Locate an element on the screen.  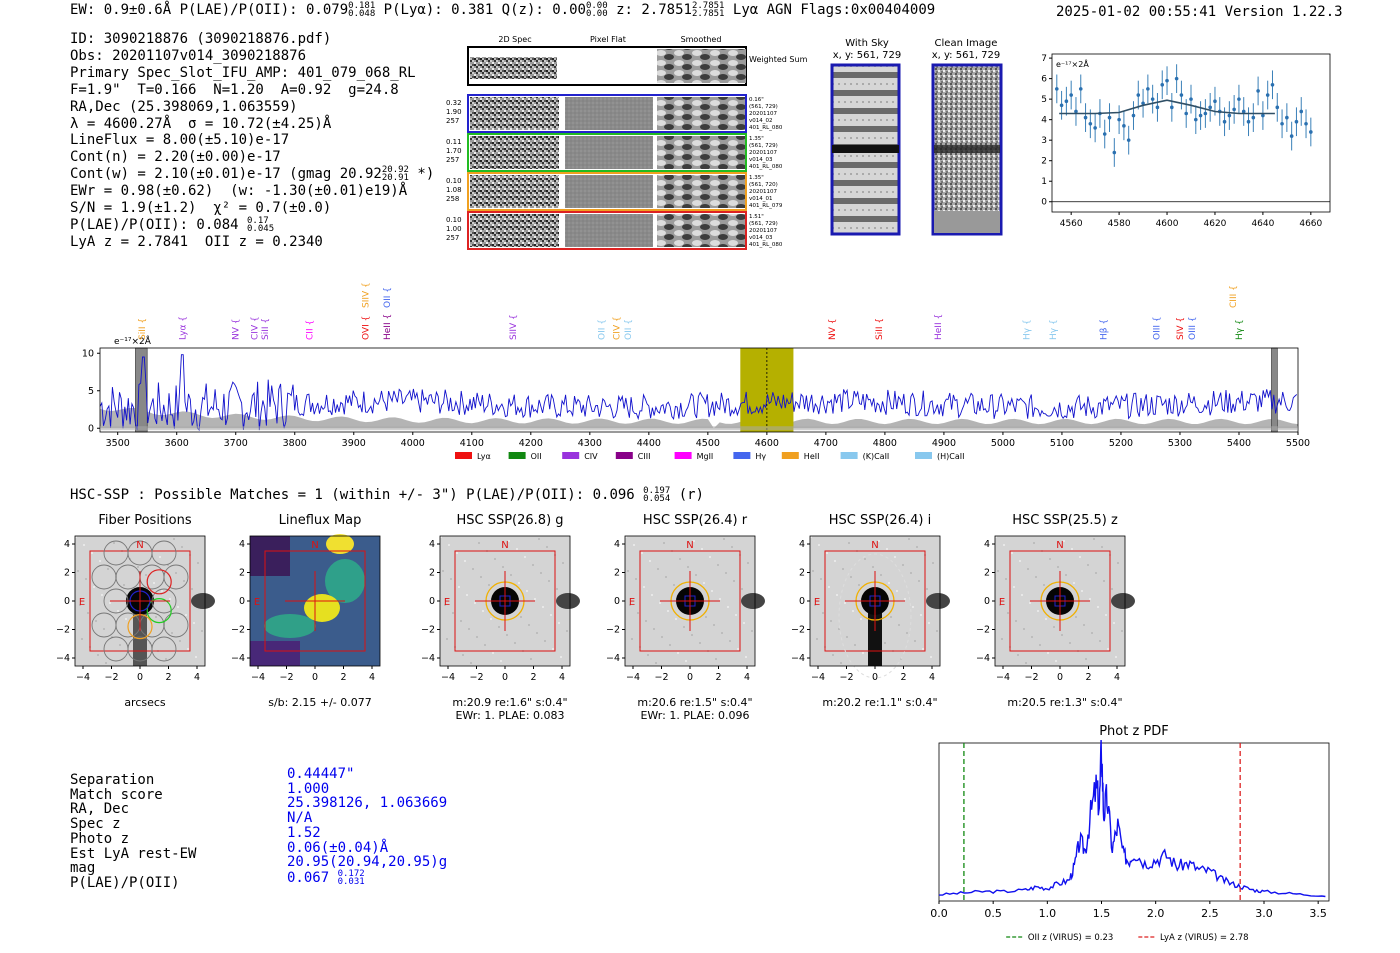
panel-ytick-label: −4 is located at coordinates (428, 658).